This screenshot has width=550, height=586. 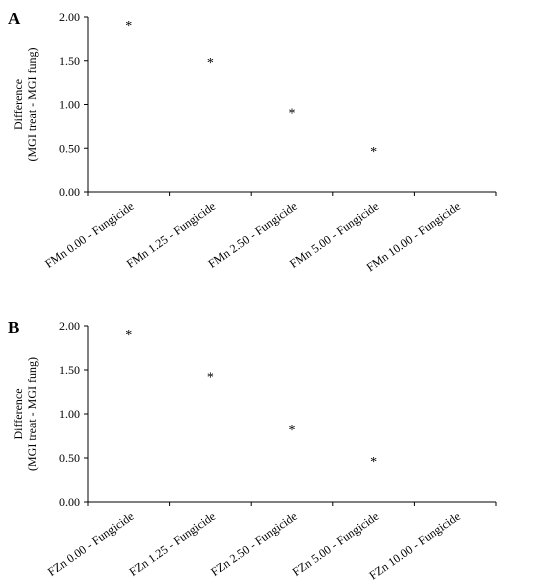 I want to click on panel-b-y-tick-label: 1.50, so click(x=69, y=370).